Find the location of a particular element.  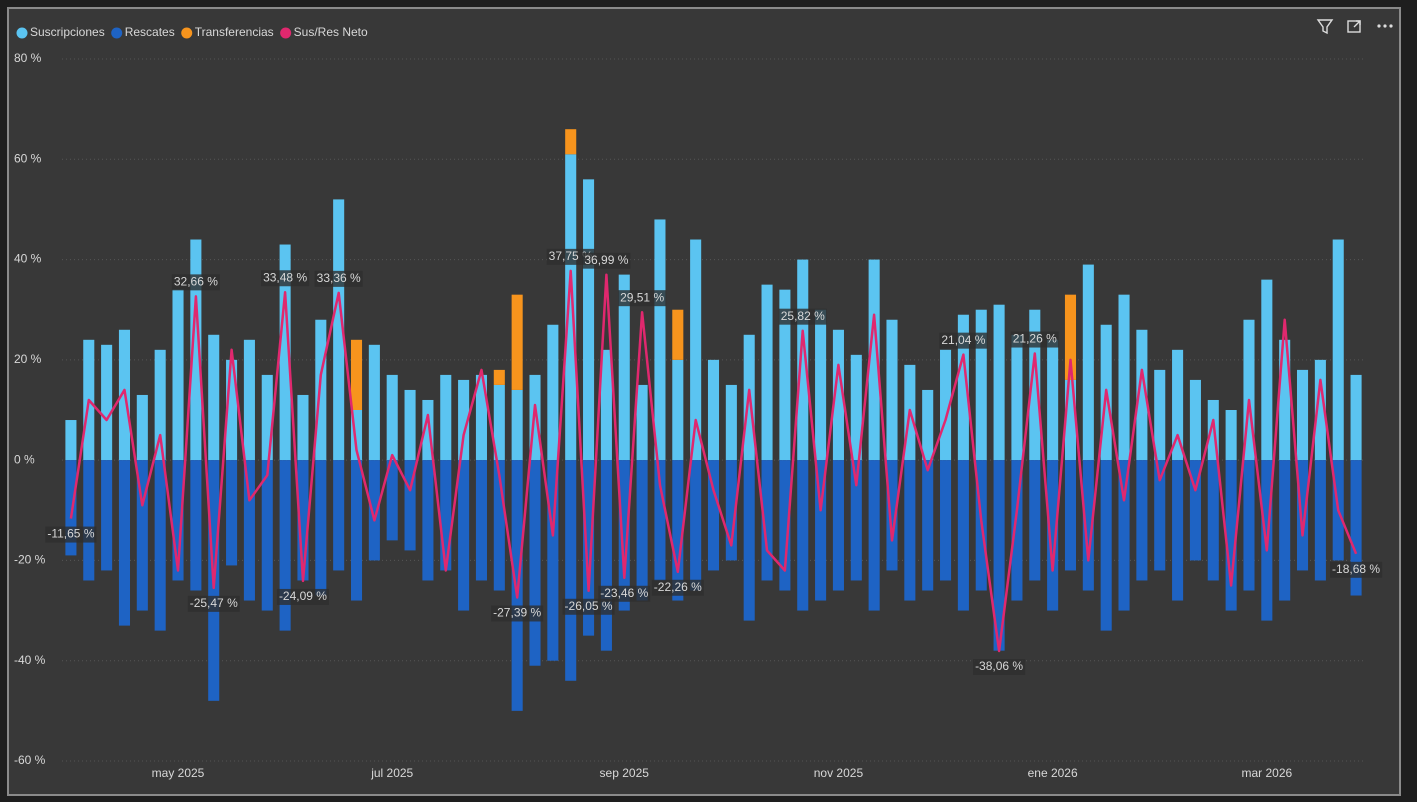

legend-item: Rescates is located at coordinates (143, 32).